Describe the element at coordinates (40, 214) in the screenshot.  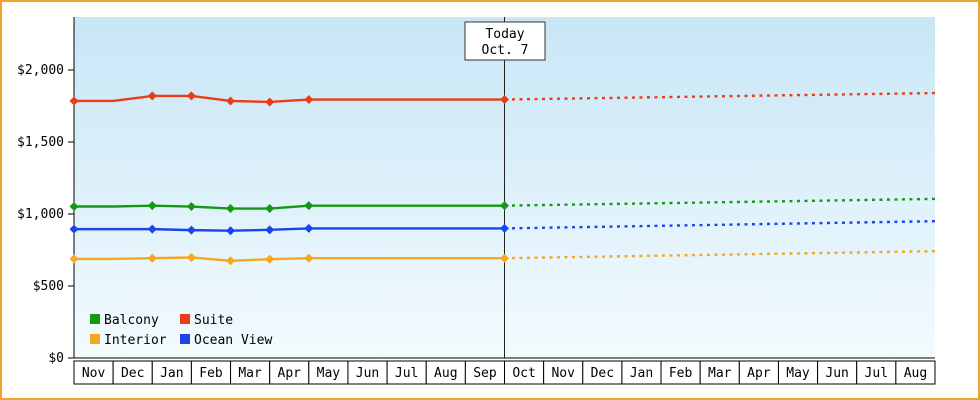
I see `y-axis-label: $1,000` at that location.